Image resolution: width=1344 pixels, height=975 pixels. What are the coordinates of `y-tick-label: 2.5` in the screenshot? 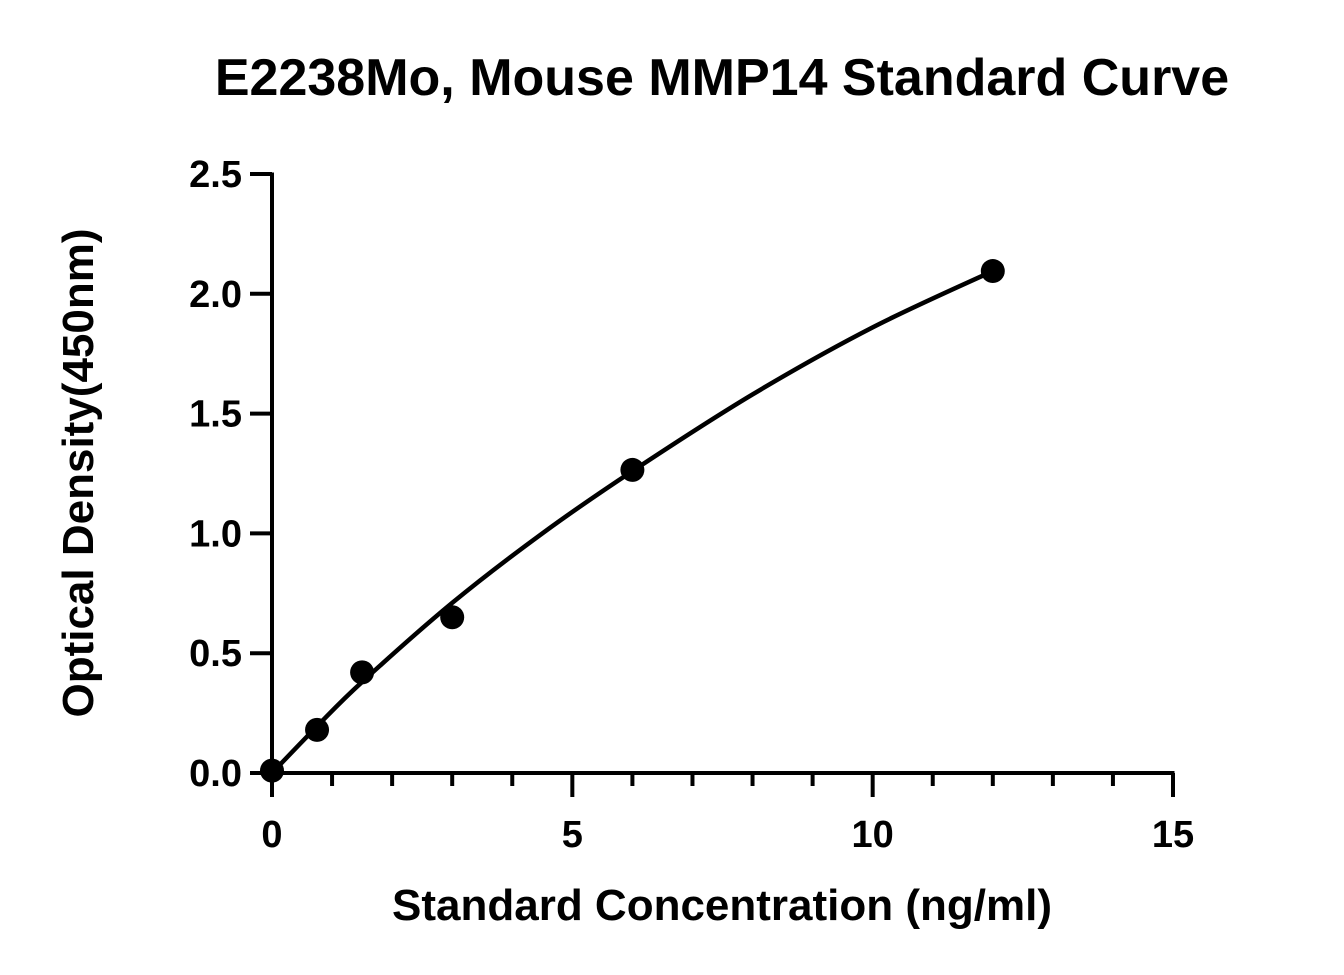 It's located at (215, 175).